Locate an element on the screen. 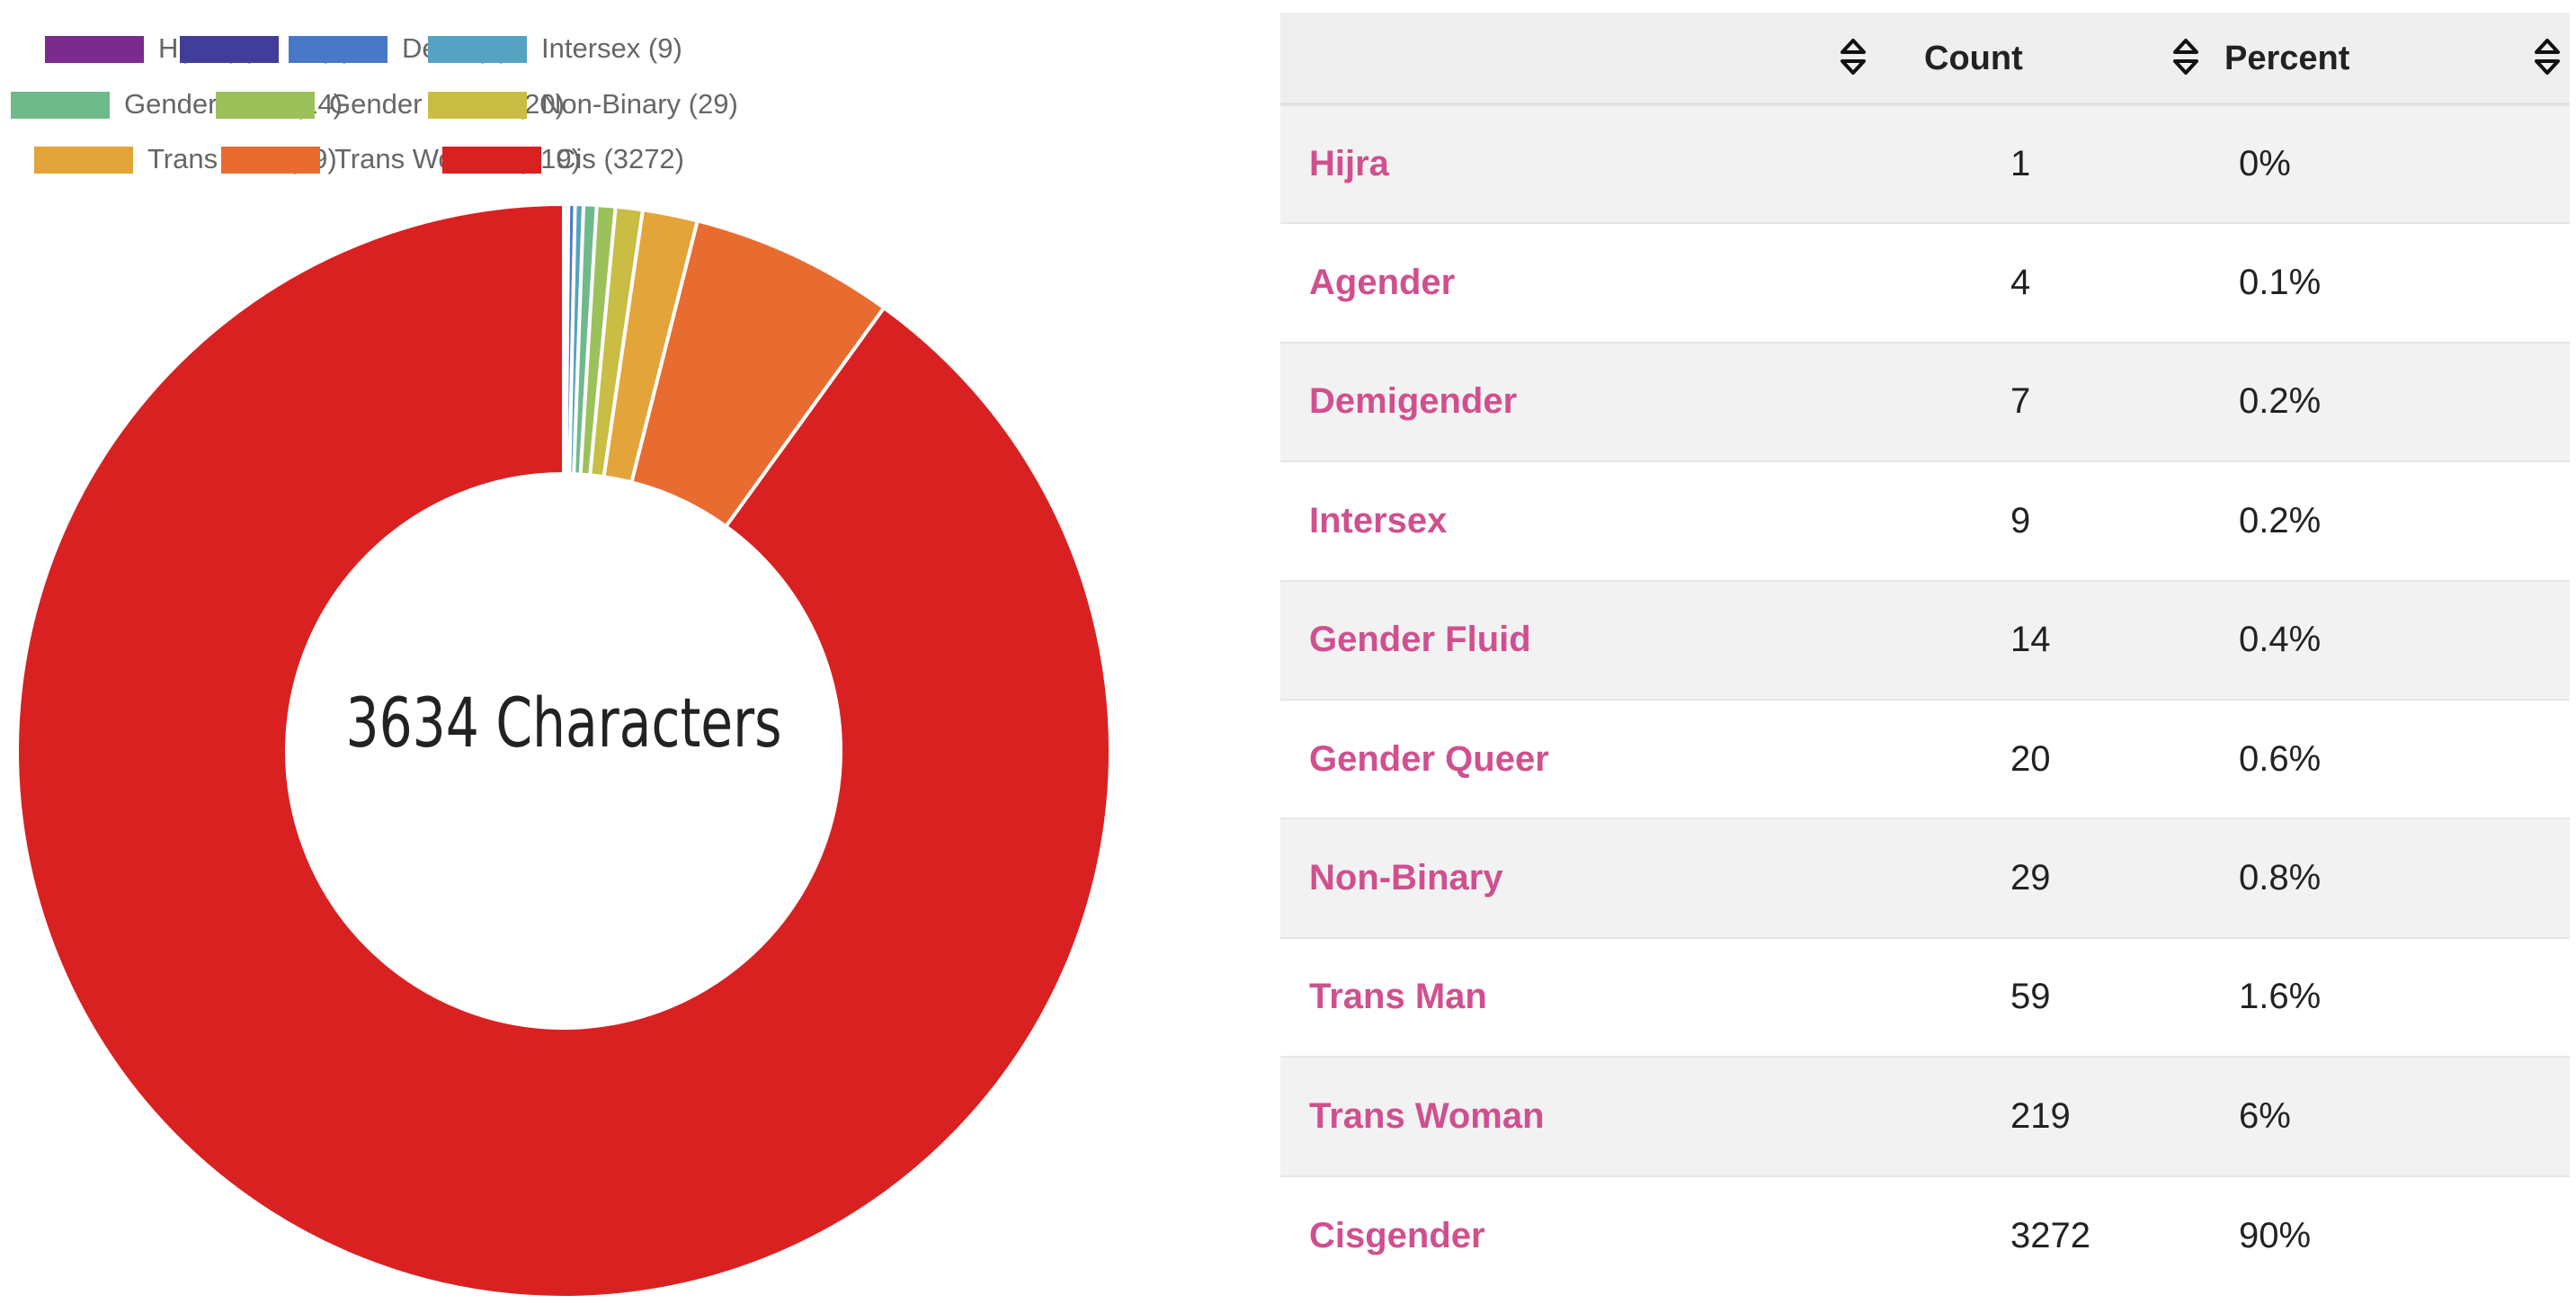 The height and width of the screenshot is (1304, 2576). row-count: 14 is located at coordinates (2054, 639).